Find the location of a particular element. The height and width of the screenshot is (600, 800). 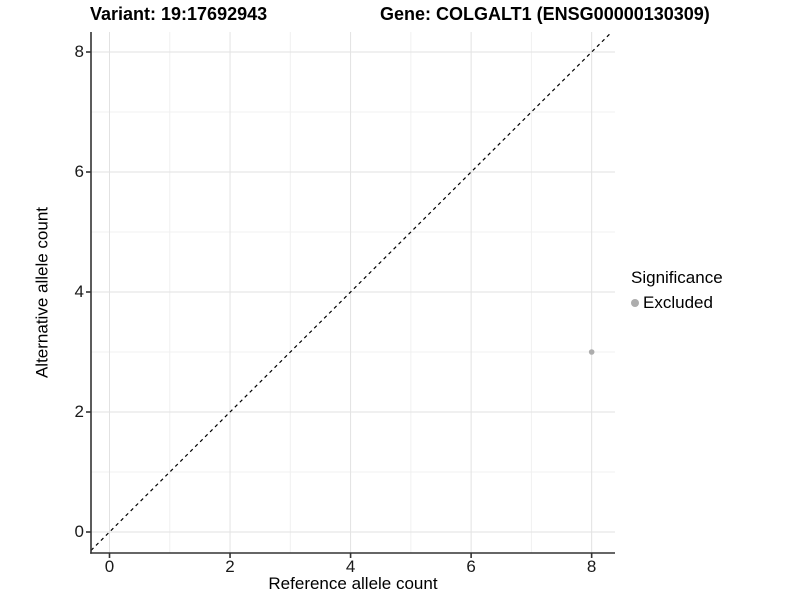

data-point is located at coordinates (591, 352).